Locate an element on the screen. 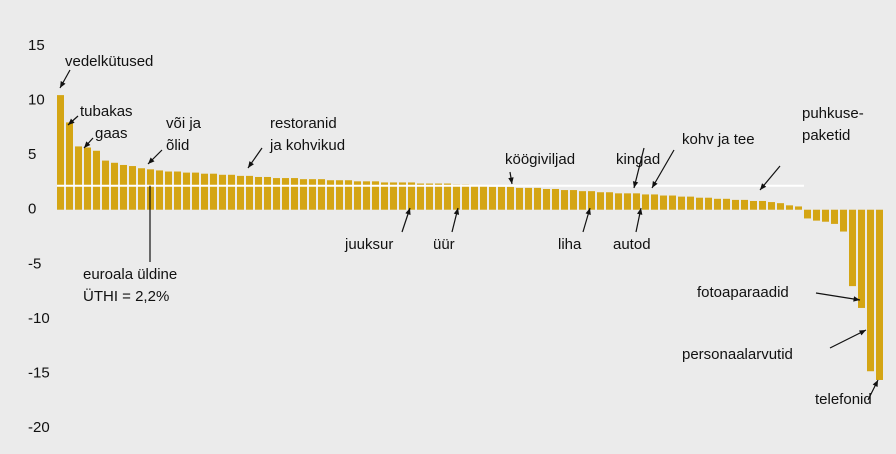  annotation: ÜTHI = 2,2% is located at coordinates (126, 296).